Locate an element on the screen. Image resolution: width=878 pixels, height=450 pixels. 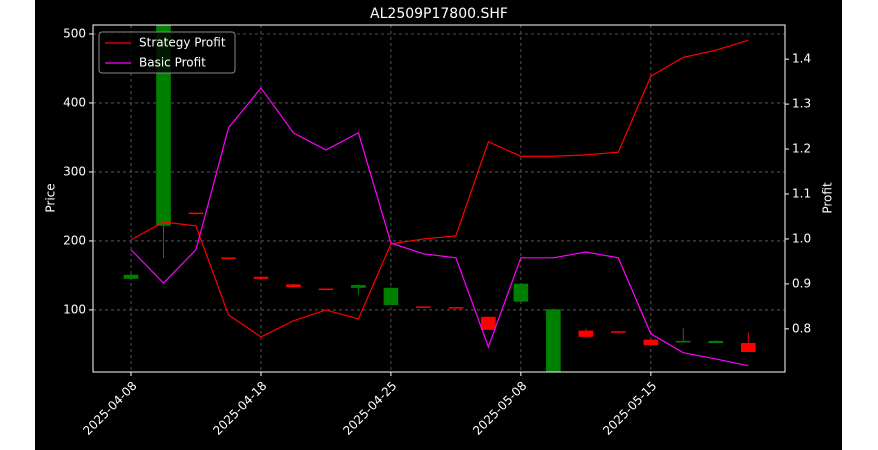
y2-axis-label: Profit is located at coordinates (828, 198).